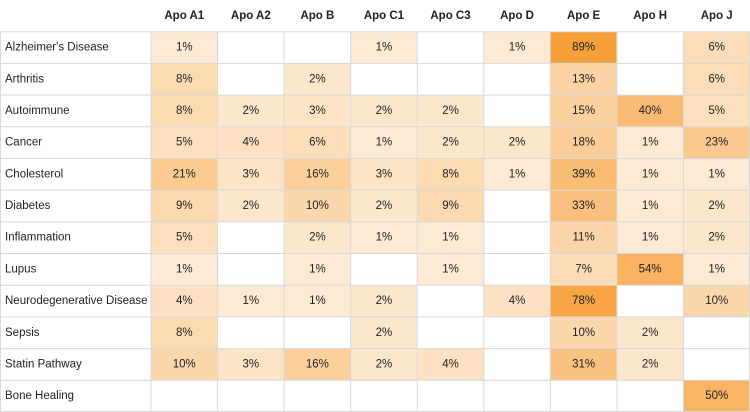 Image resolution: width=750 pixels, height=412 pixels. Describe the element at coordinates (450, 16) in the screenshot. I see `column-header: Apo C3` at that location.